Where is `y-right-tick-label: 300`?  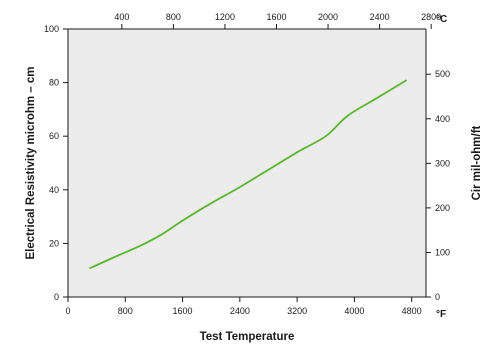
y-right-tick-label: 300 is located at coordinates (442, 163).